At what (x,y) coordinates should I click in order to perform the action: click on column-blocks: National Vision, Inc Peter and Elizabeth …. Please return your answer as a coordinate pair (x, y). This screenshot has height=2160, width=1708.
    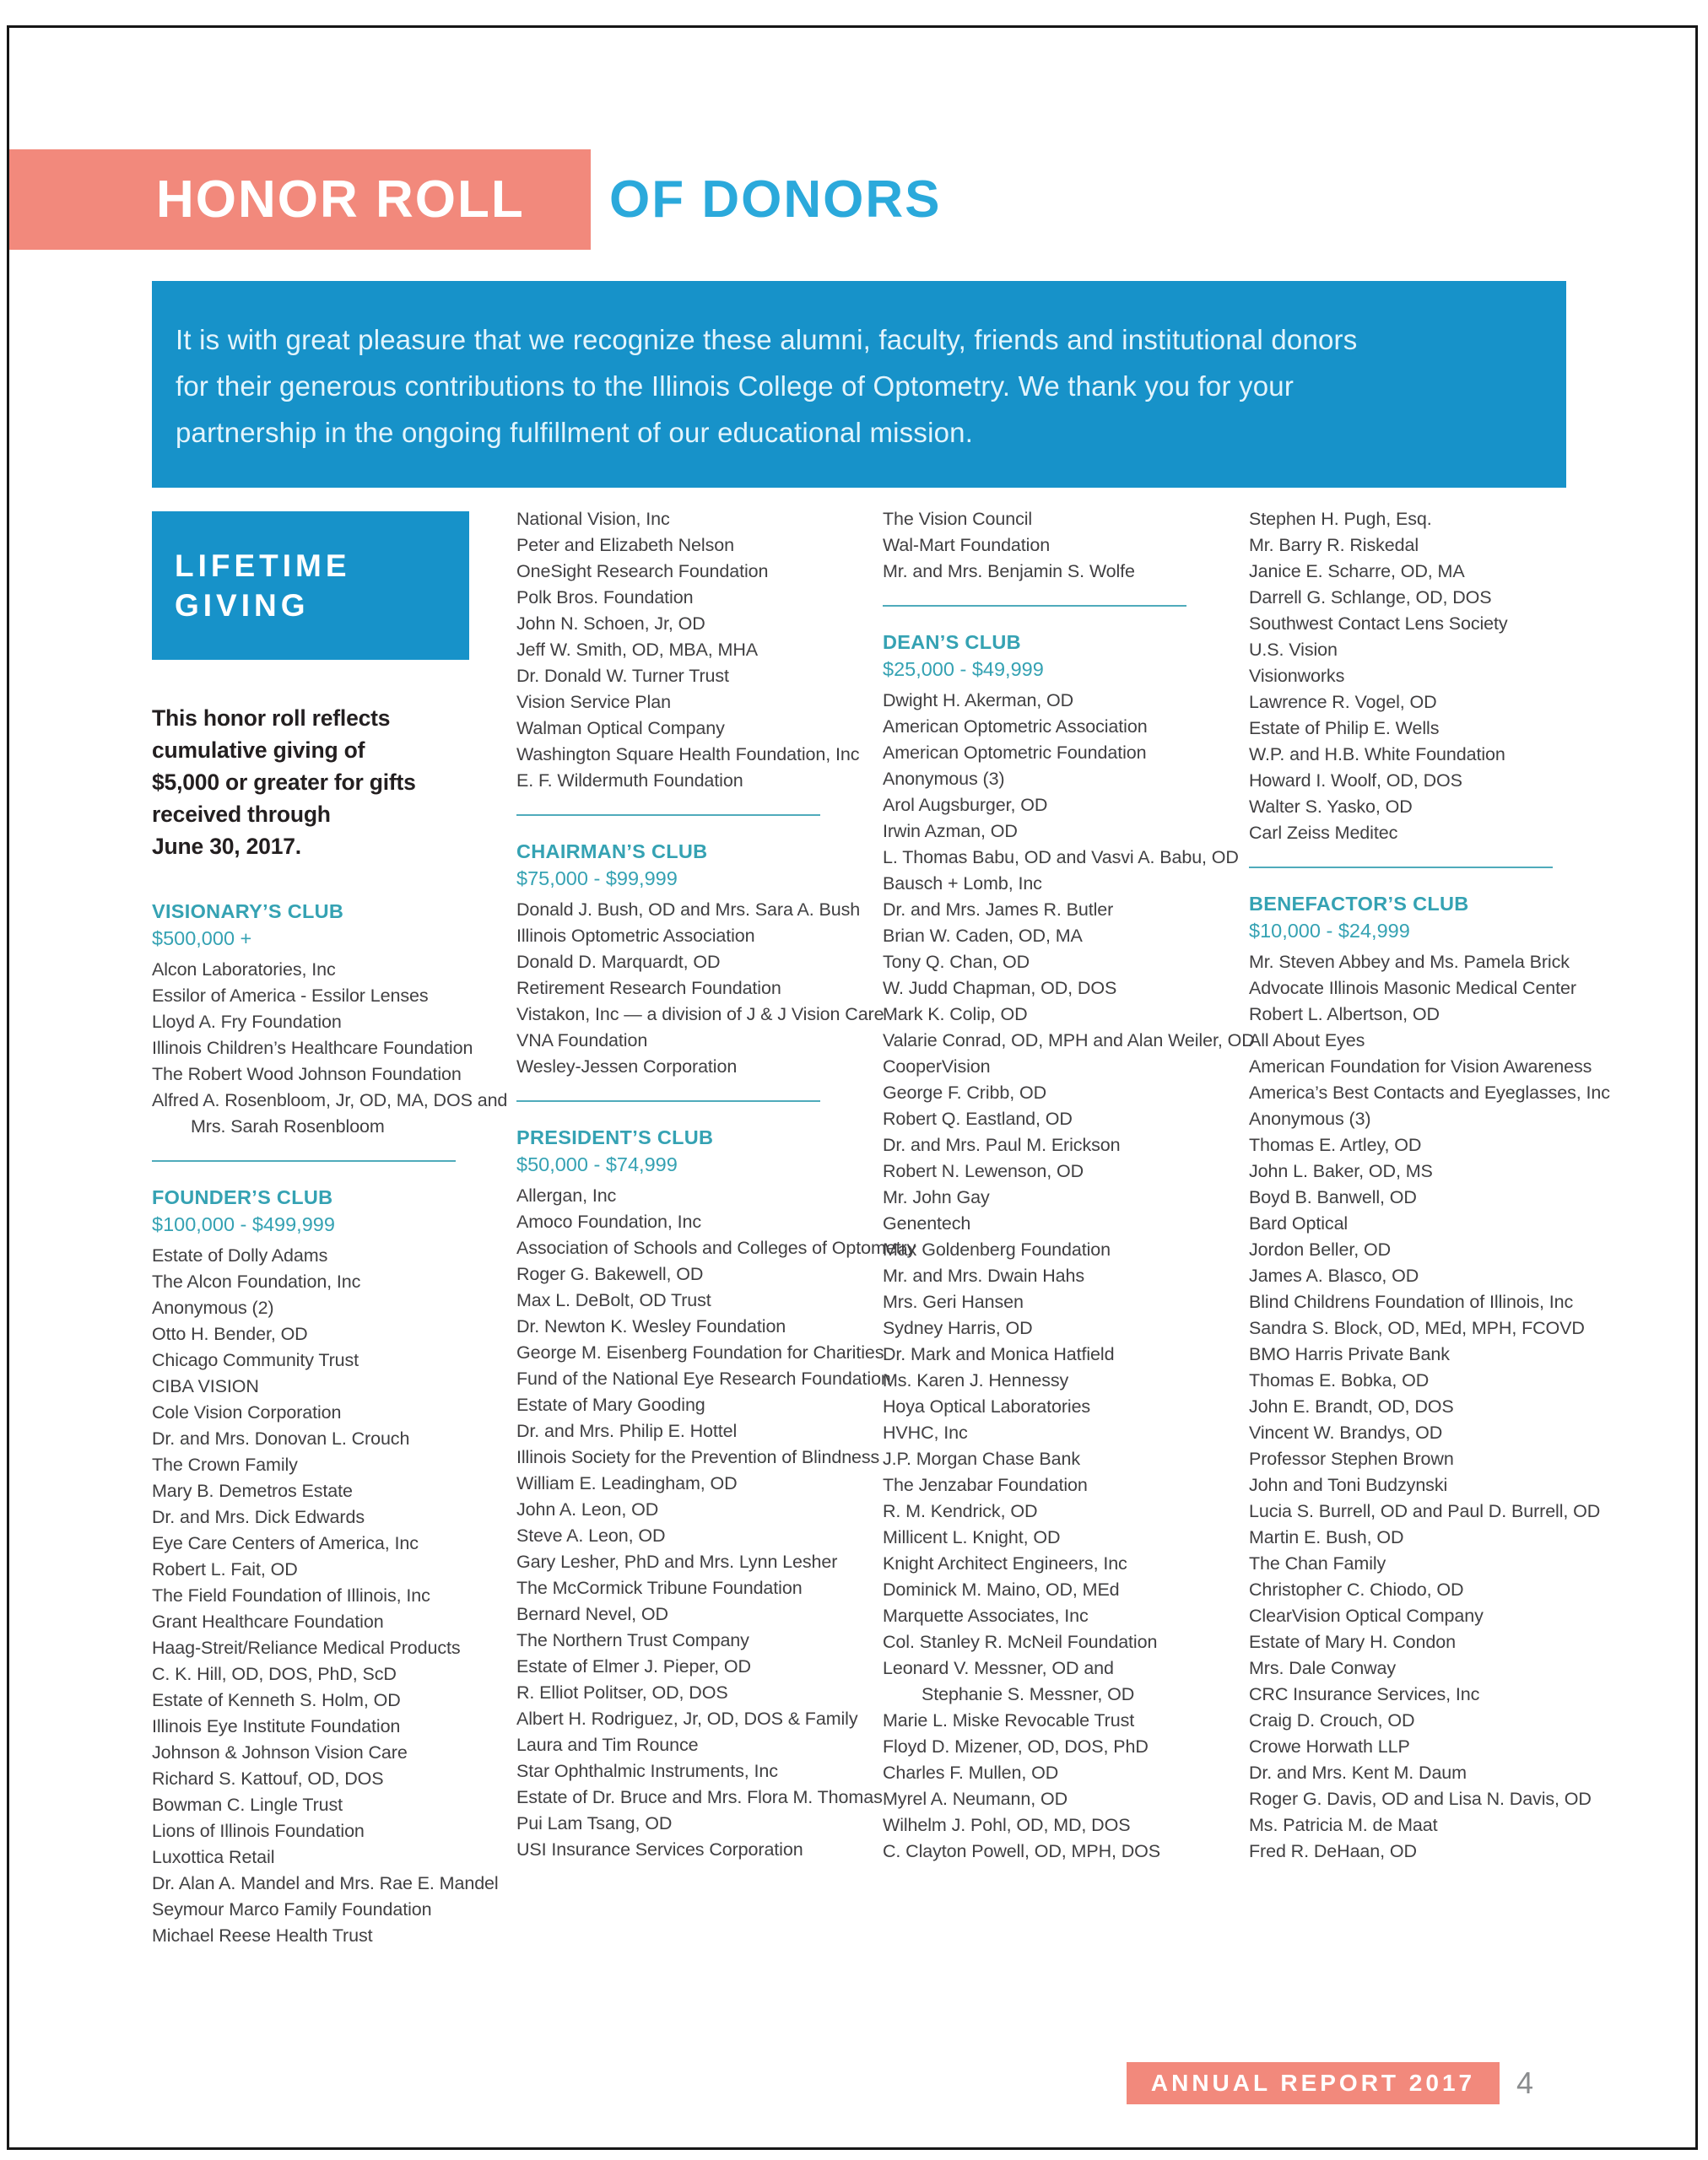
    Looking at the image, I should click on (716, 1184).